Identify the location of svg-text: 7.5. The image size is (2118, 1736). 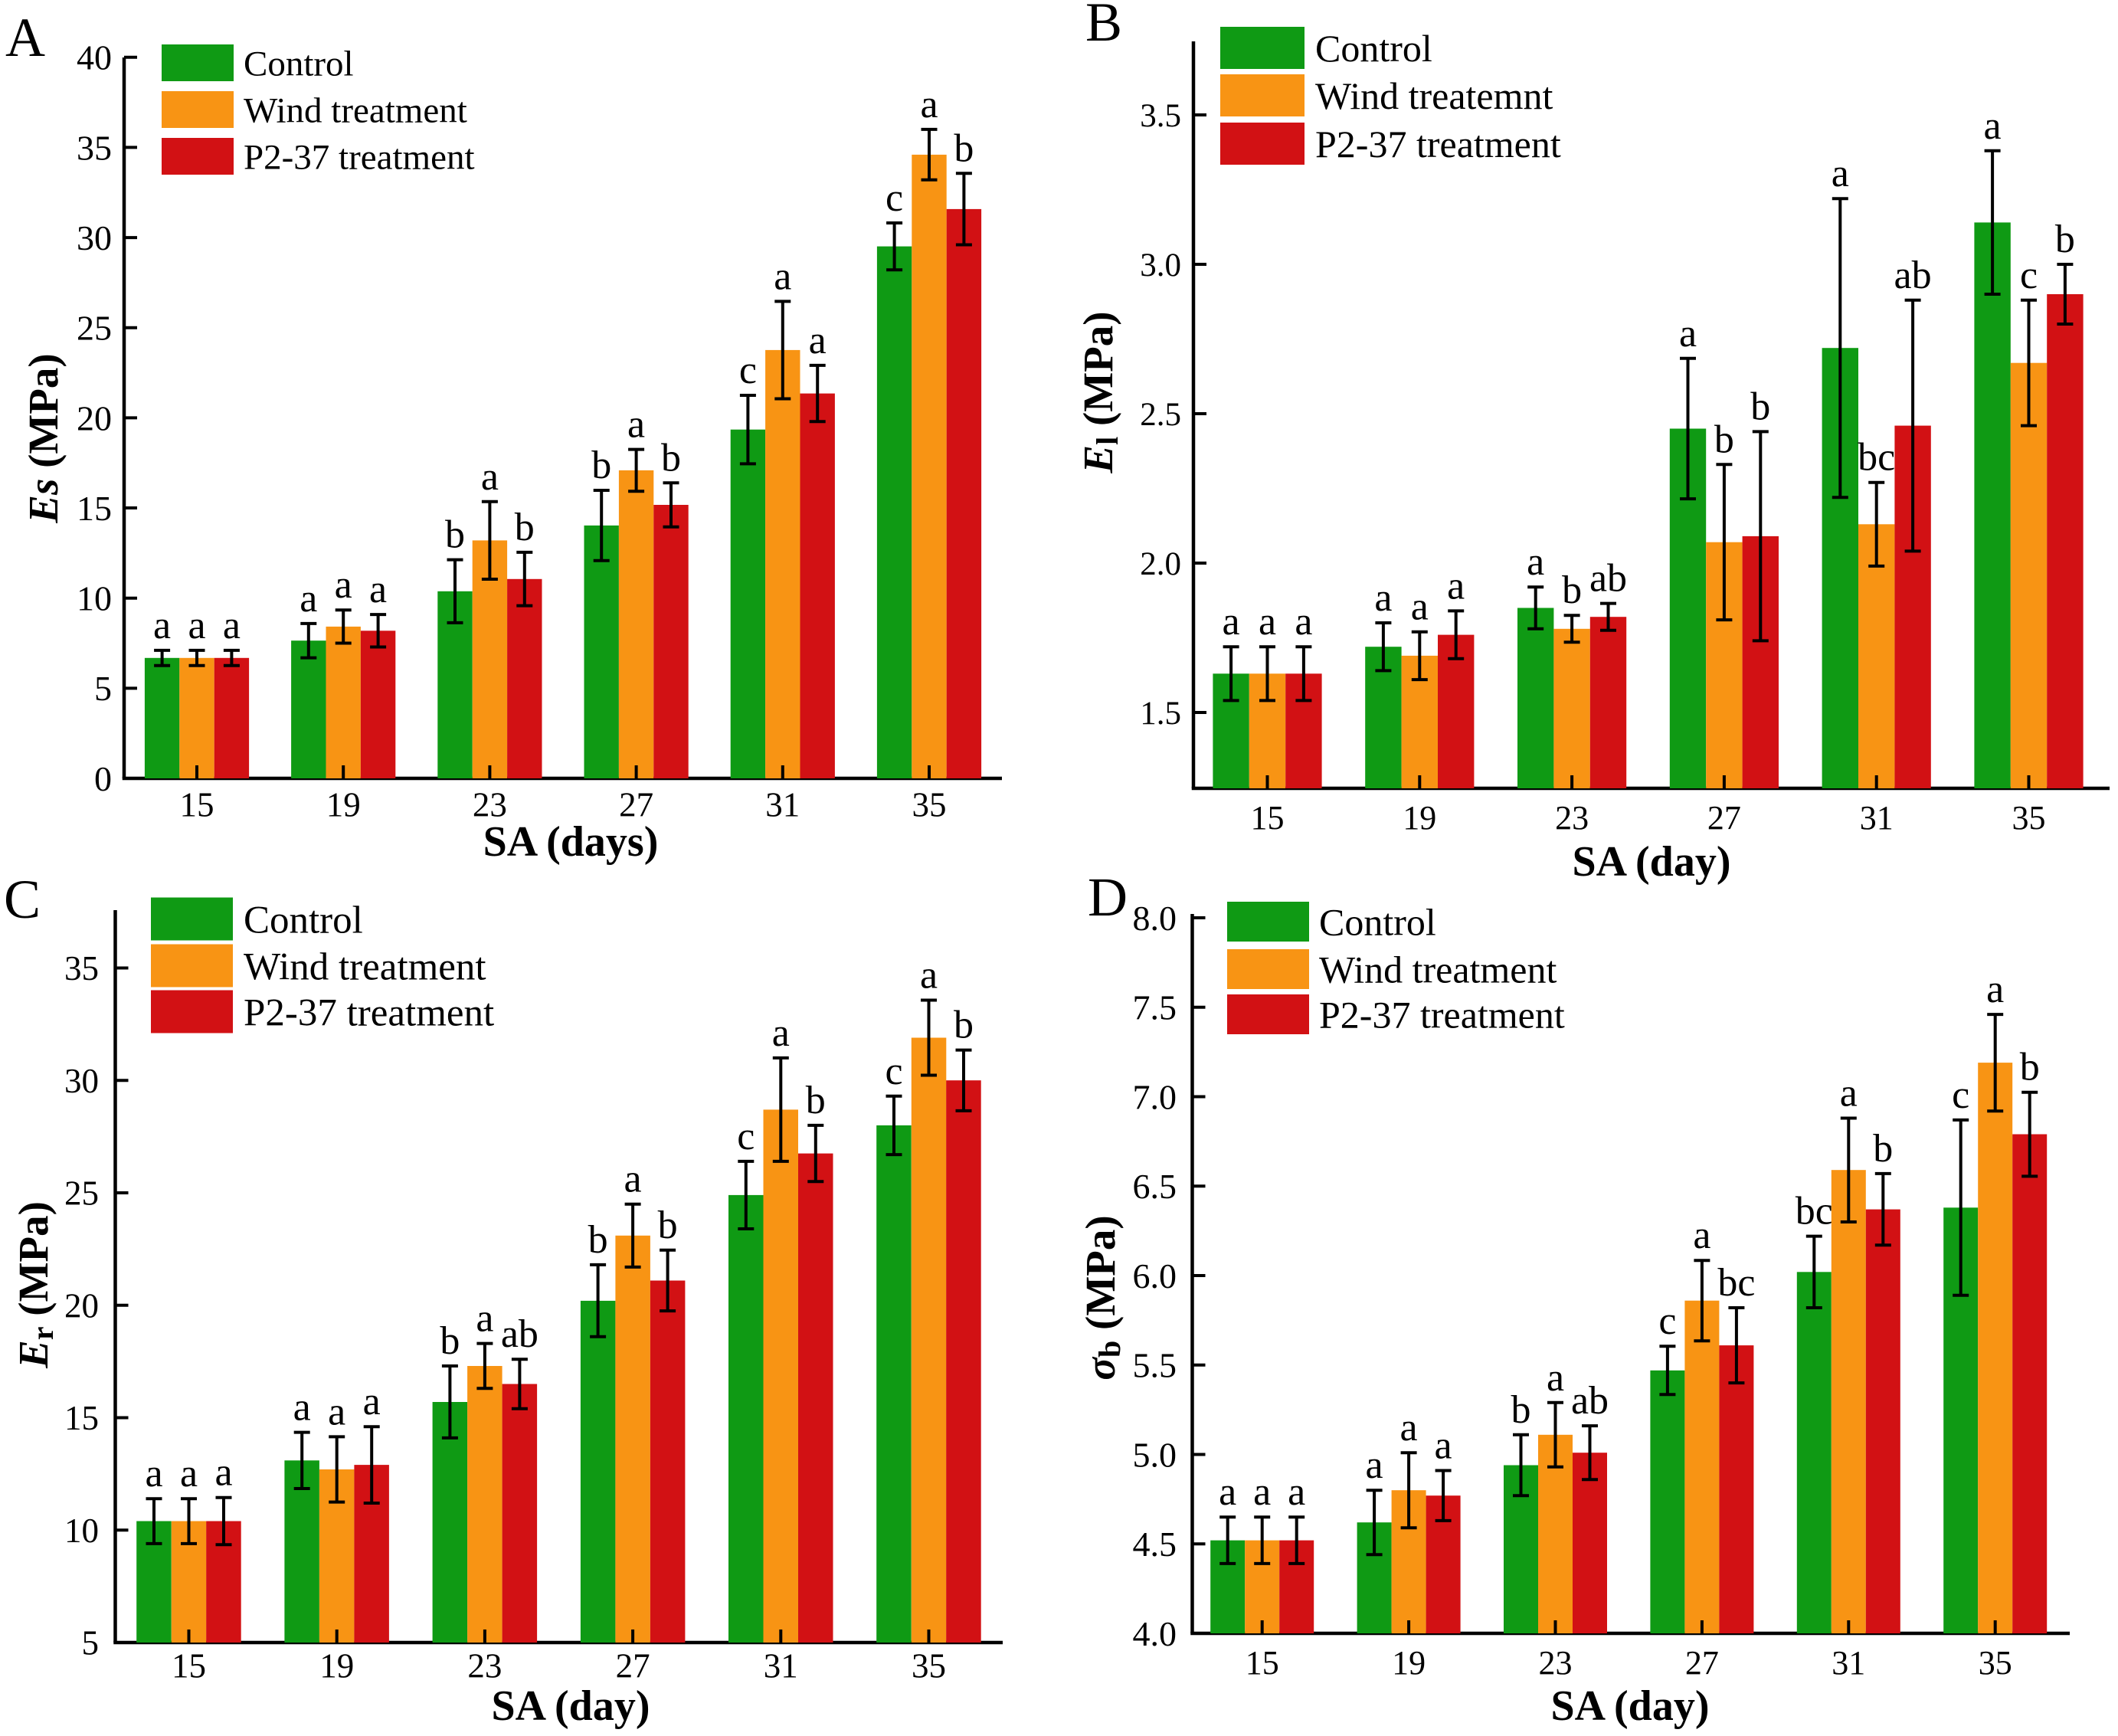
(1155, 1007).